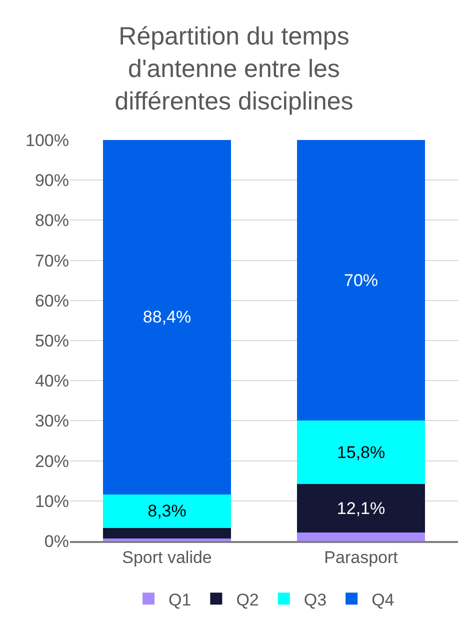  I want to click on legend-label: Q3, so click(315, 600).